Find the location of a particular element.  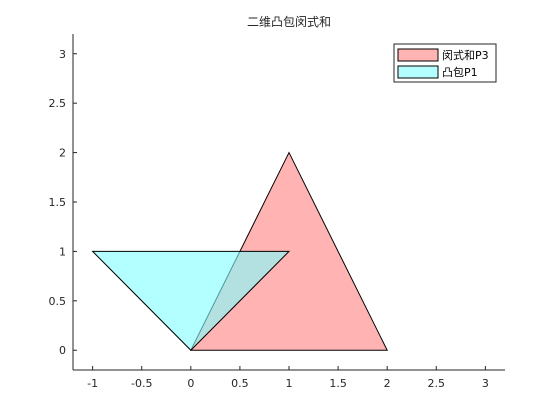

chart-title: 二维凸包闵式和 is located at coordinates (289, 21).